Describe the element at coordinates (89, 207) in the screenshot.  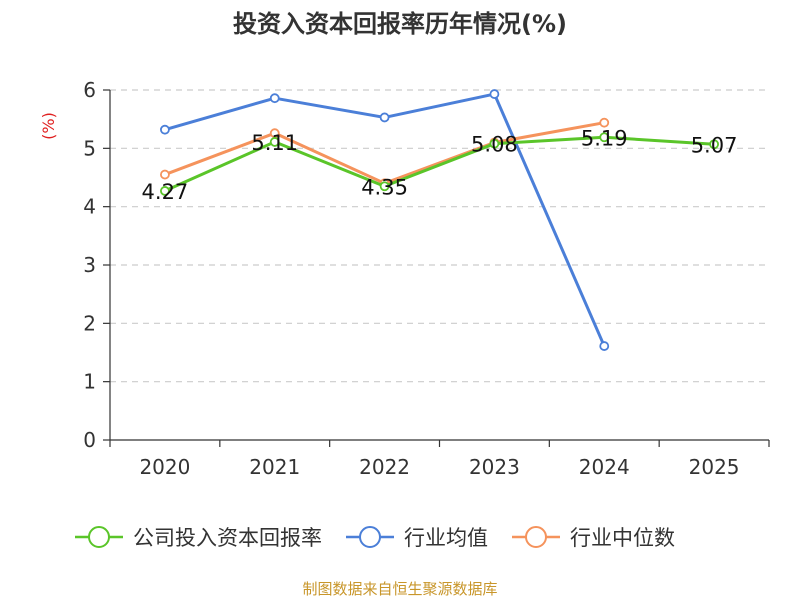
I see `y-tick-label: 4` at that location.